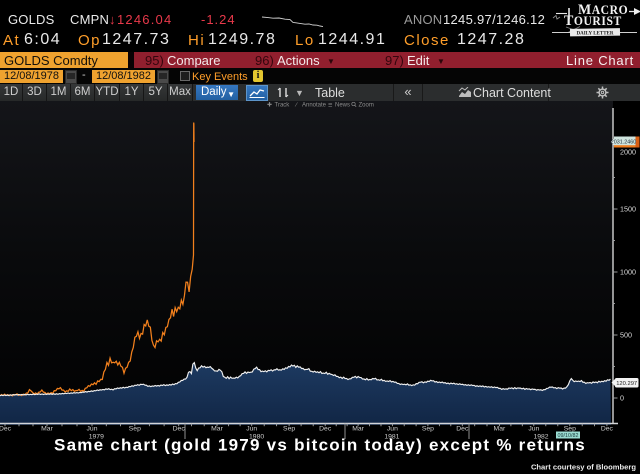 This screenshot has width=640, height=474. What do you see at coordinates (283, 106) in the screenshot?
I see `svg-text: Track` at bounding box center [283, 106].